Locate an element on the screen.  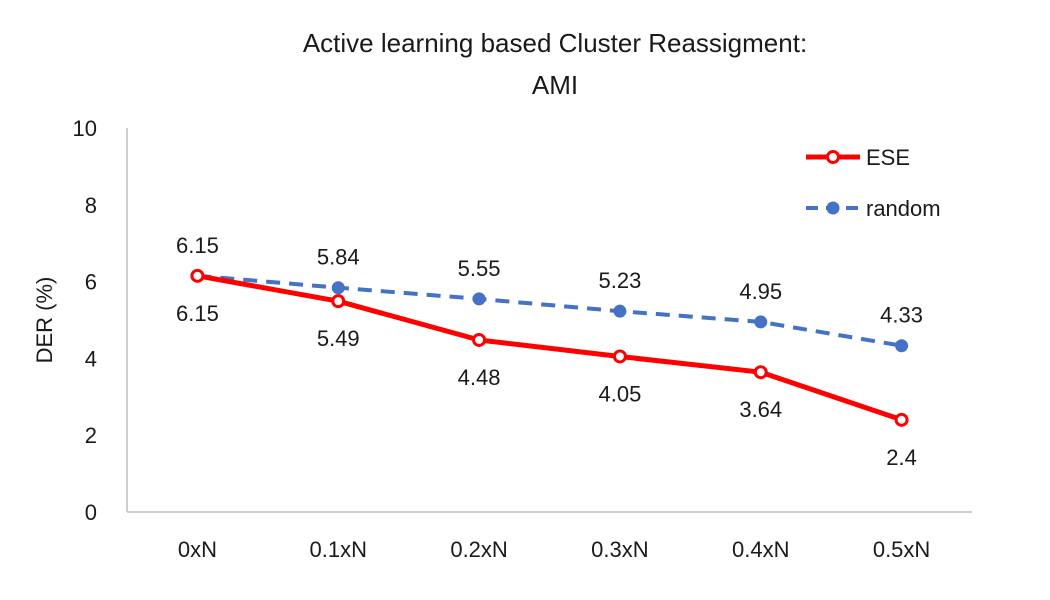
legend-marker-random is located at coordinates (833, 208).